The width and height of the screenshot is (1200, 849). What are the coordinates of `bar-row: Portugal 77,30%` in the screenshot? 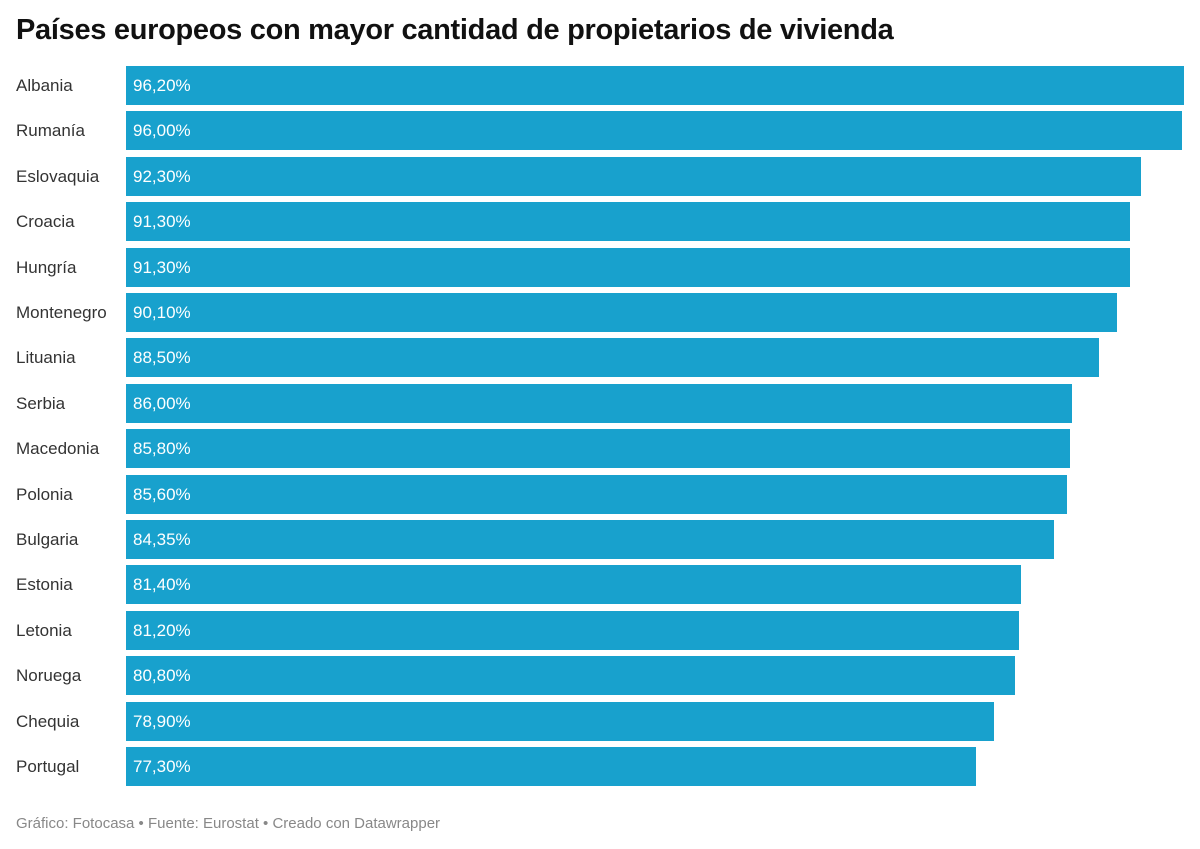 It's located at (600, 766).